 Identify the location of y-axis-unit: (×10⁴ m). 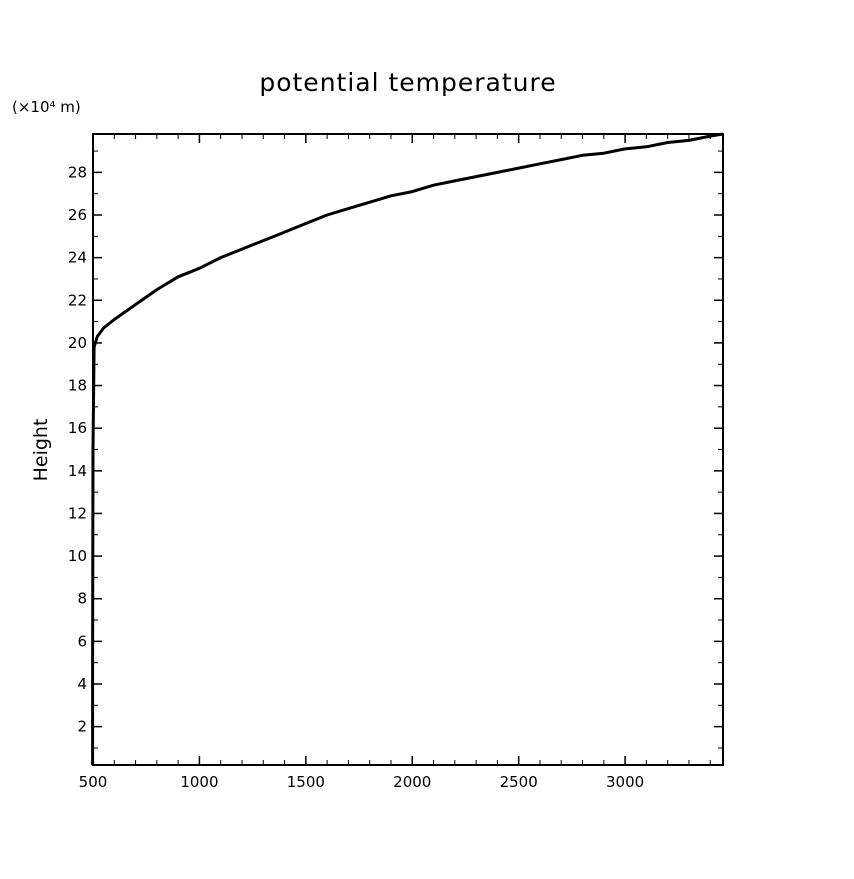
(46, 107).